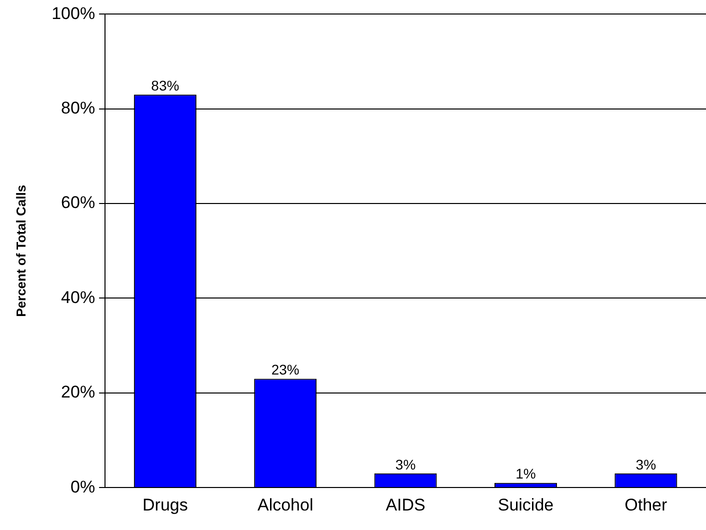  What do you see at coordinates (83, 486) in the screenshot?
I see `y-tick-label: 0%` at bounding box center [83, 486].